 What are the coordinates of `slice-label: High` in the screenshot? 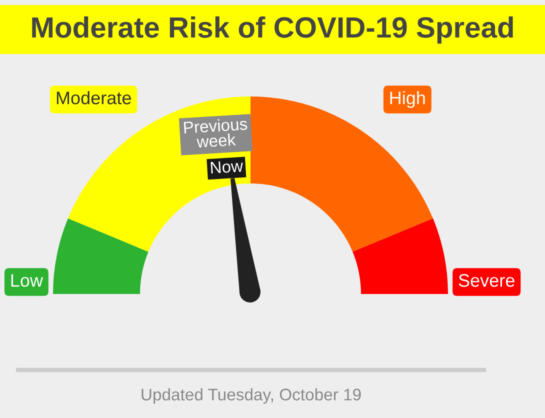 It's located at (407, 99).